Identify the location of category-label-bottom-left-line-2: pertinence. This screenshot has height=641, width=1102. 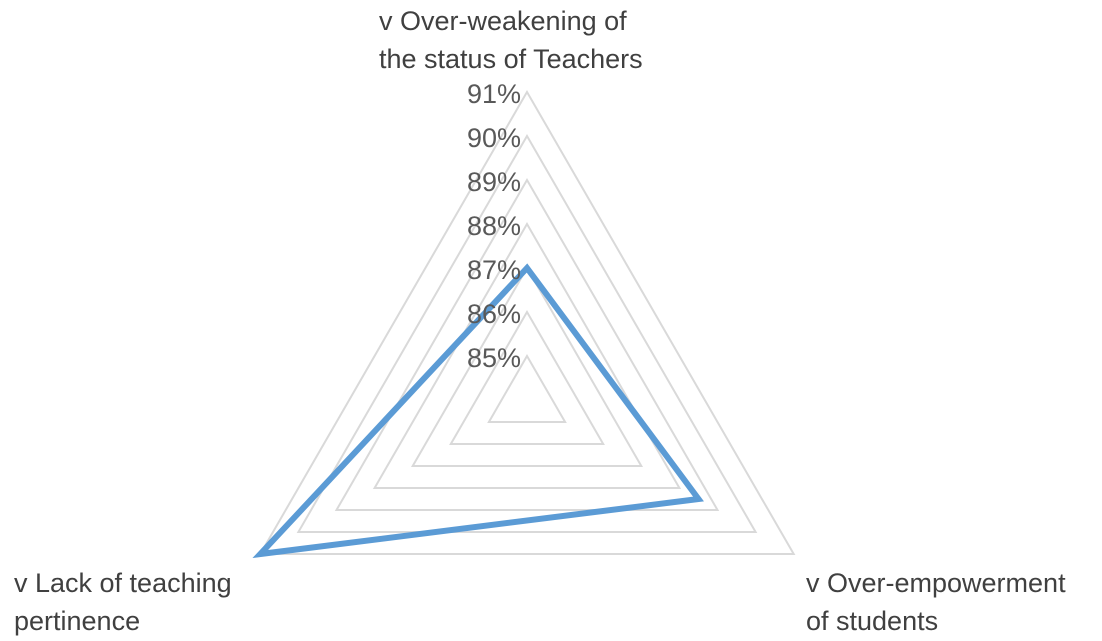
(77, 621).